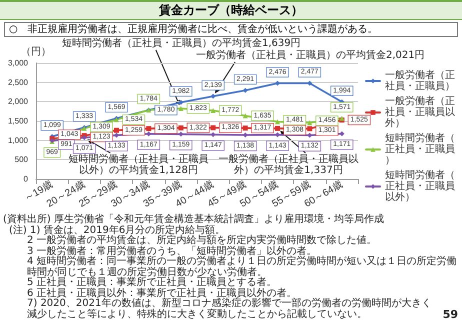 The width and height of the screenshot is (462, 320). What do you see at coordinates (36, 52) in the screenshot?
I see `y-axis-title: （円）` at bounding box center [36, 52].